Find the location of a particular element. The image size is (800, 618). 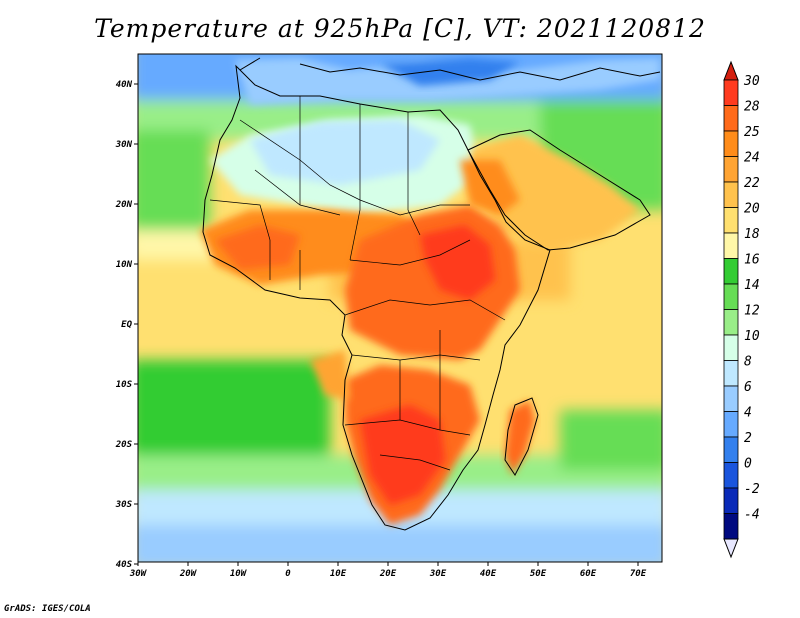

lon-label: 60E is located at coordinates (588, 574).